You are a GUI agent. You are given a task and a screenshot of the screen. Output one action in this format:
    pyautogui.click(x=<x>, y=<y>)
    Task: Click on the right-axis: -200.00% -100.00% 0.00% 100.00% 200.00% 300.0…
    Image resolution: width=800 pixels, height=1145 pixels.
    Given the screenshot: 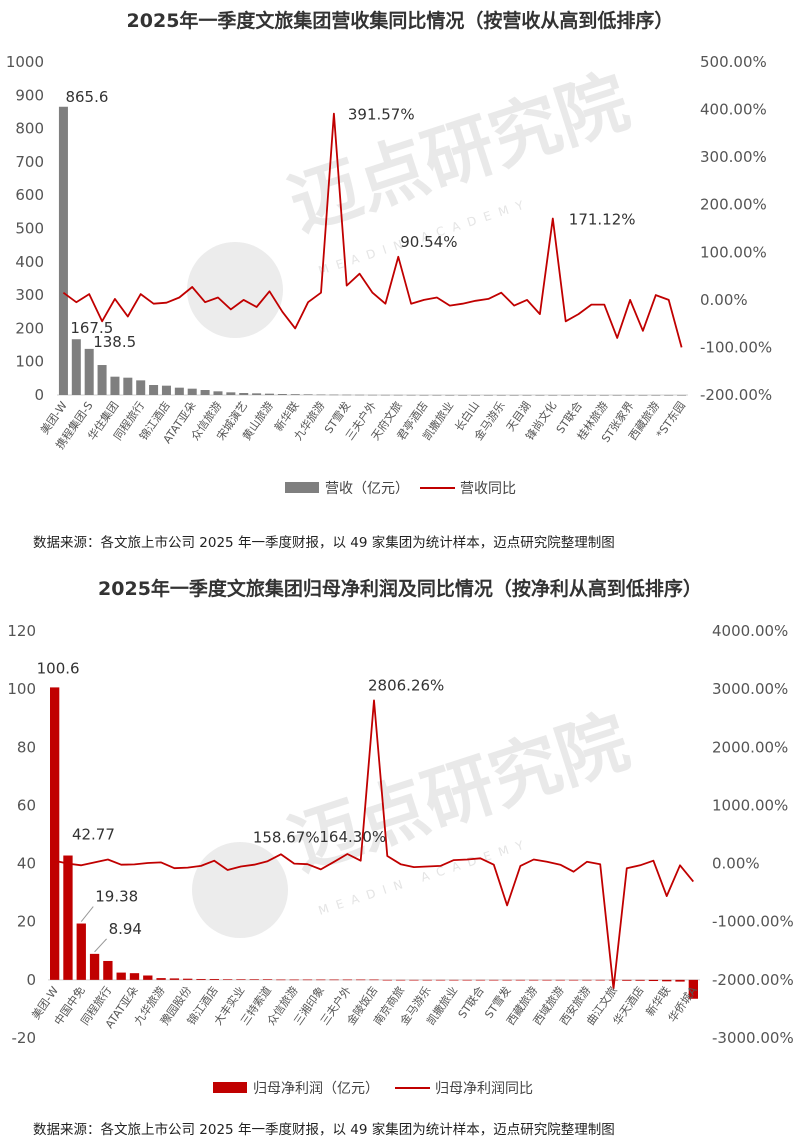 What is the action you would take?
    pyautogui.click(x=736, y=228)
    